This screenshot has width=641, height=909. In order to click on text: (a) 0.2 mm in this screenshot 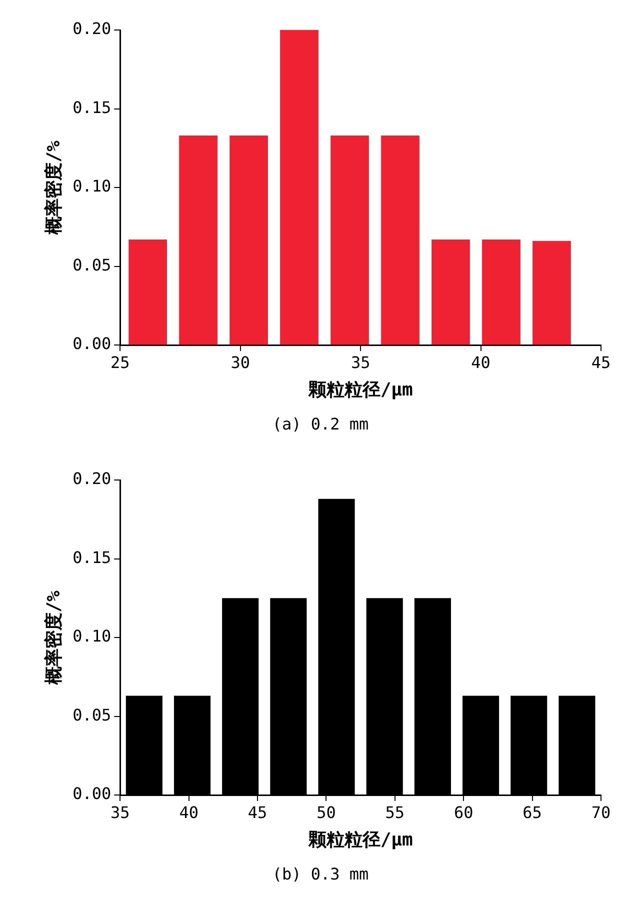, I will do `click(320, 424)`.